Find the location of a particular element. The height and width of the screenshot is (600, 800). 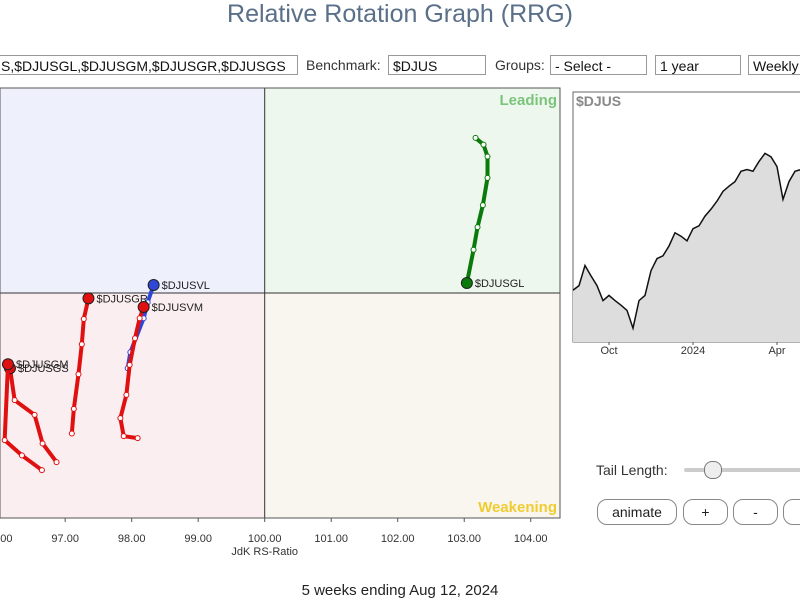

x-tick-label: 100.00 is located at coordinates (265, 539).